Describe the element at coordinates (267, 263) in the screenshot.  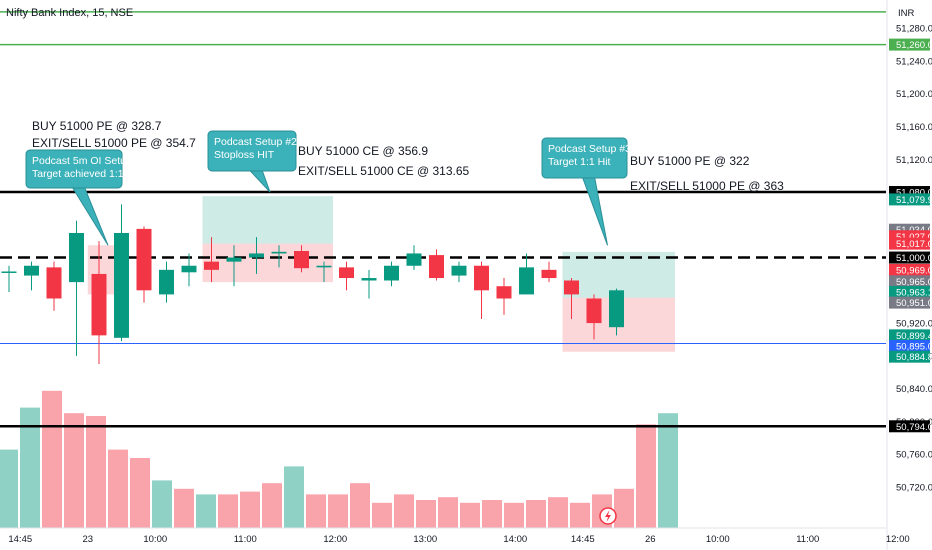
I see `stop-zone` at that location.